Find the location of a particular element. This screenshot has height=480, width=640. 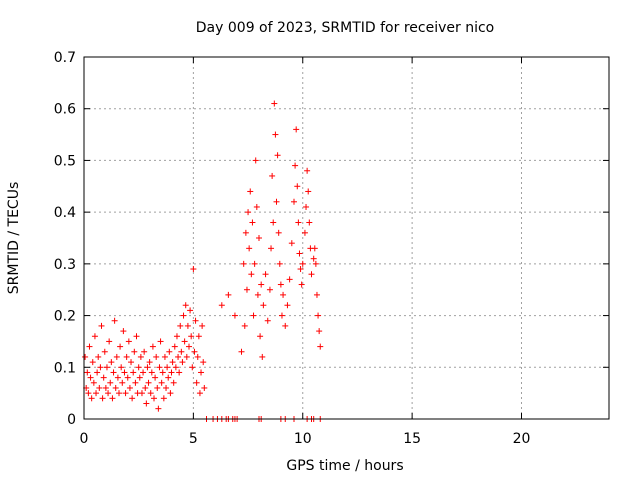

y-tick-label: 0.5 is located at coordinates (65, 161).